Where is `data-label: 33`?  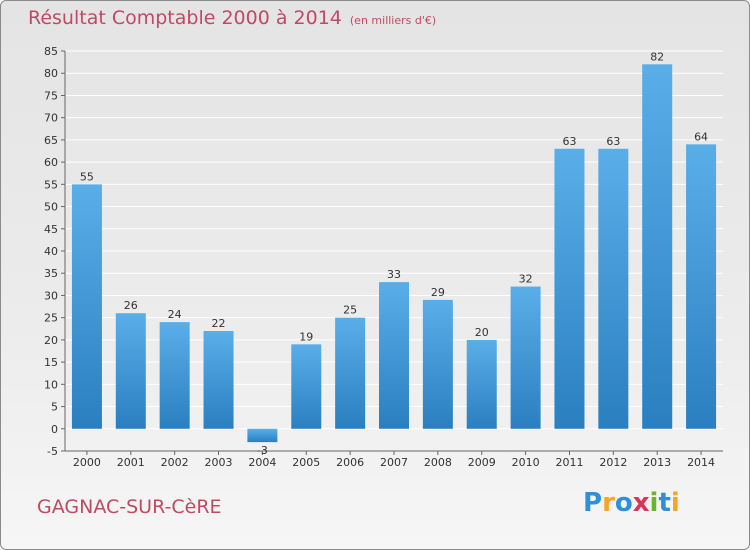 data-label: 33 is located at coordinates (394, 274).